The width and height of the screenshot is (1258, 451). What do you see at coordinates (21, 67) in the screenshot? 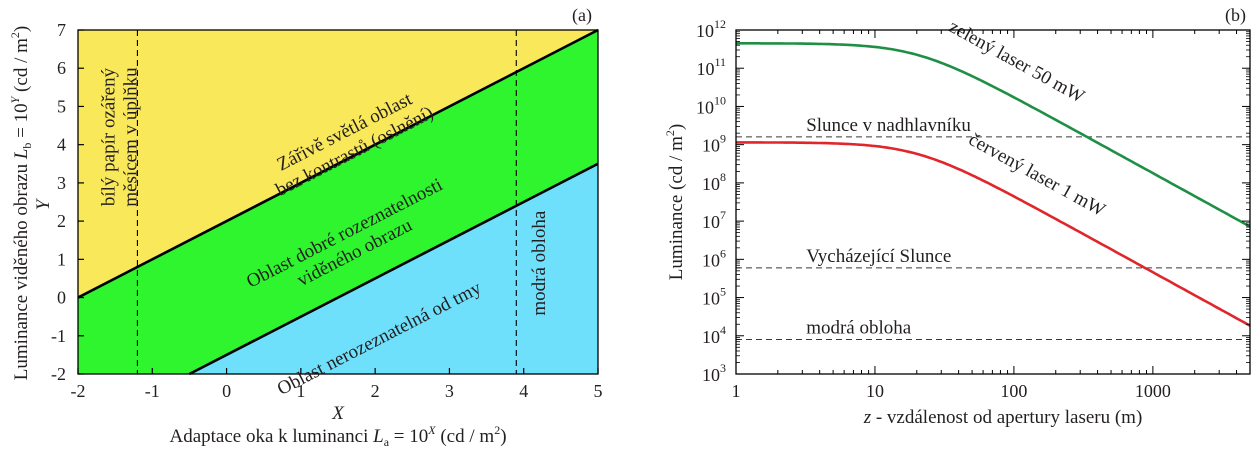
I see `y-axis-label-unit: (cd / m` at bounding box center [21, 67].